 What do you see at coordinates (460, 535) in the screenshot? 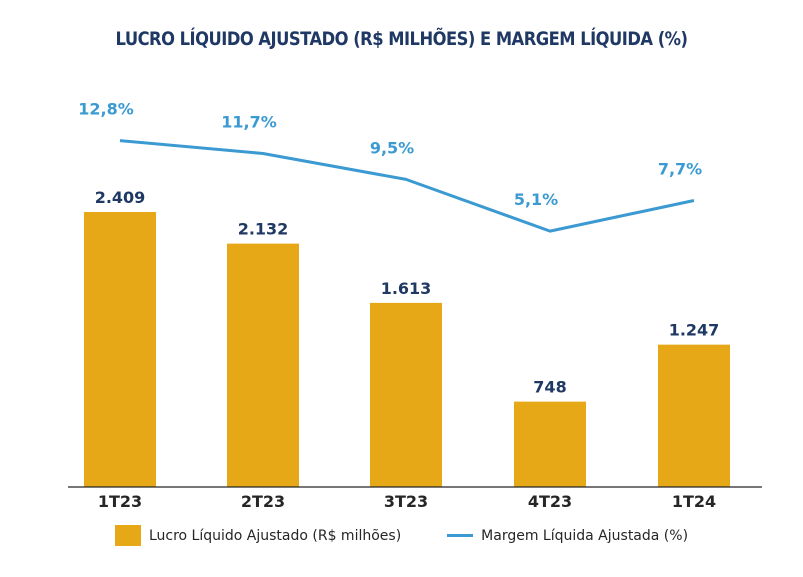
I see `legend-swatch-line` at bounding box center [460, 535].